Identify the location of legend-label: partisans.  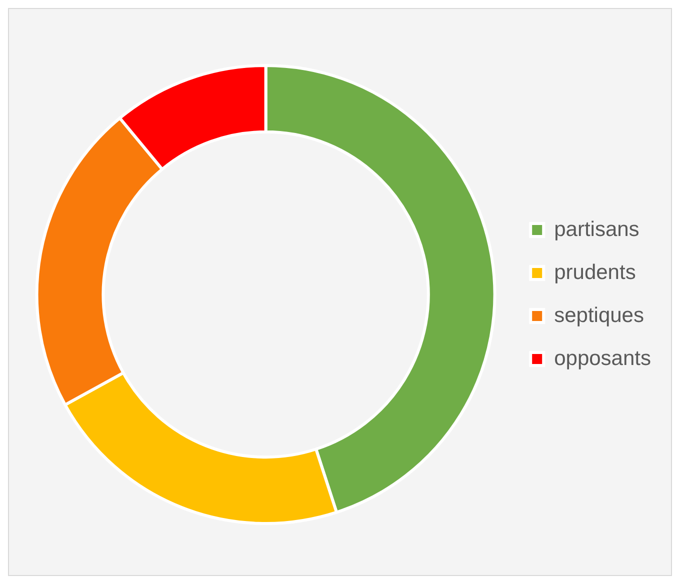
(597, 229).